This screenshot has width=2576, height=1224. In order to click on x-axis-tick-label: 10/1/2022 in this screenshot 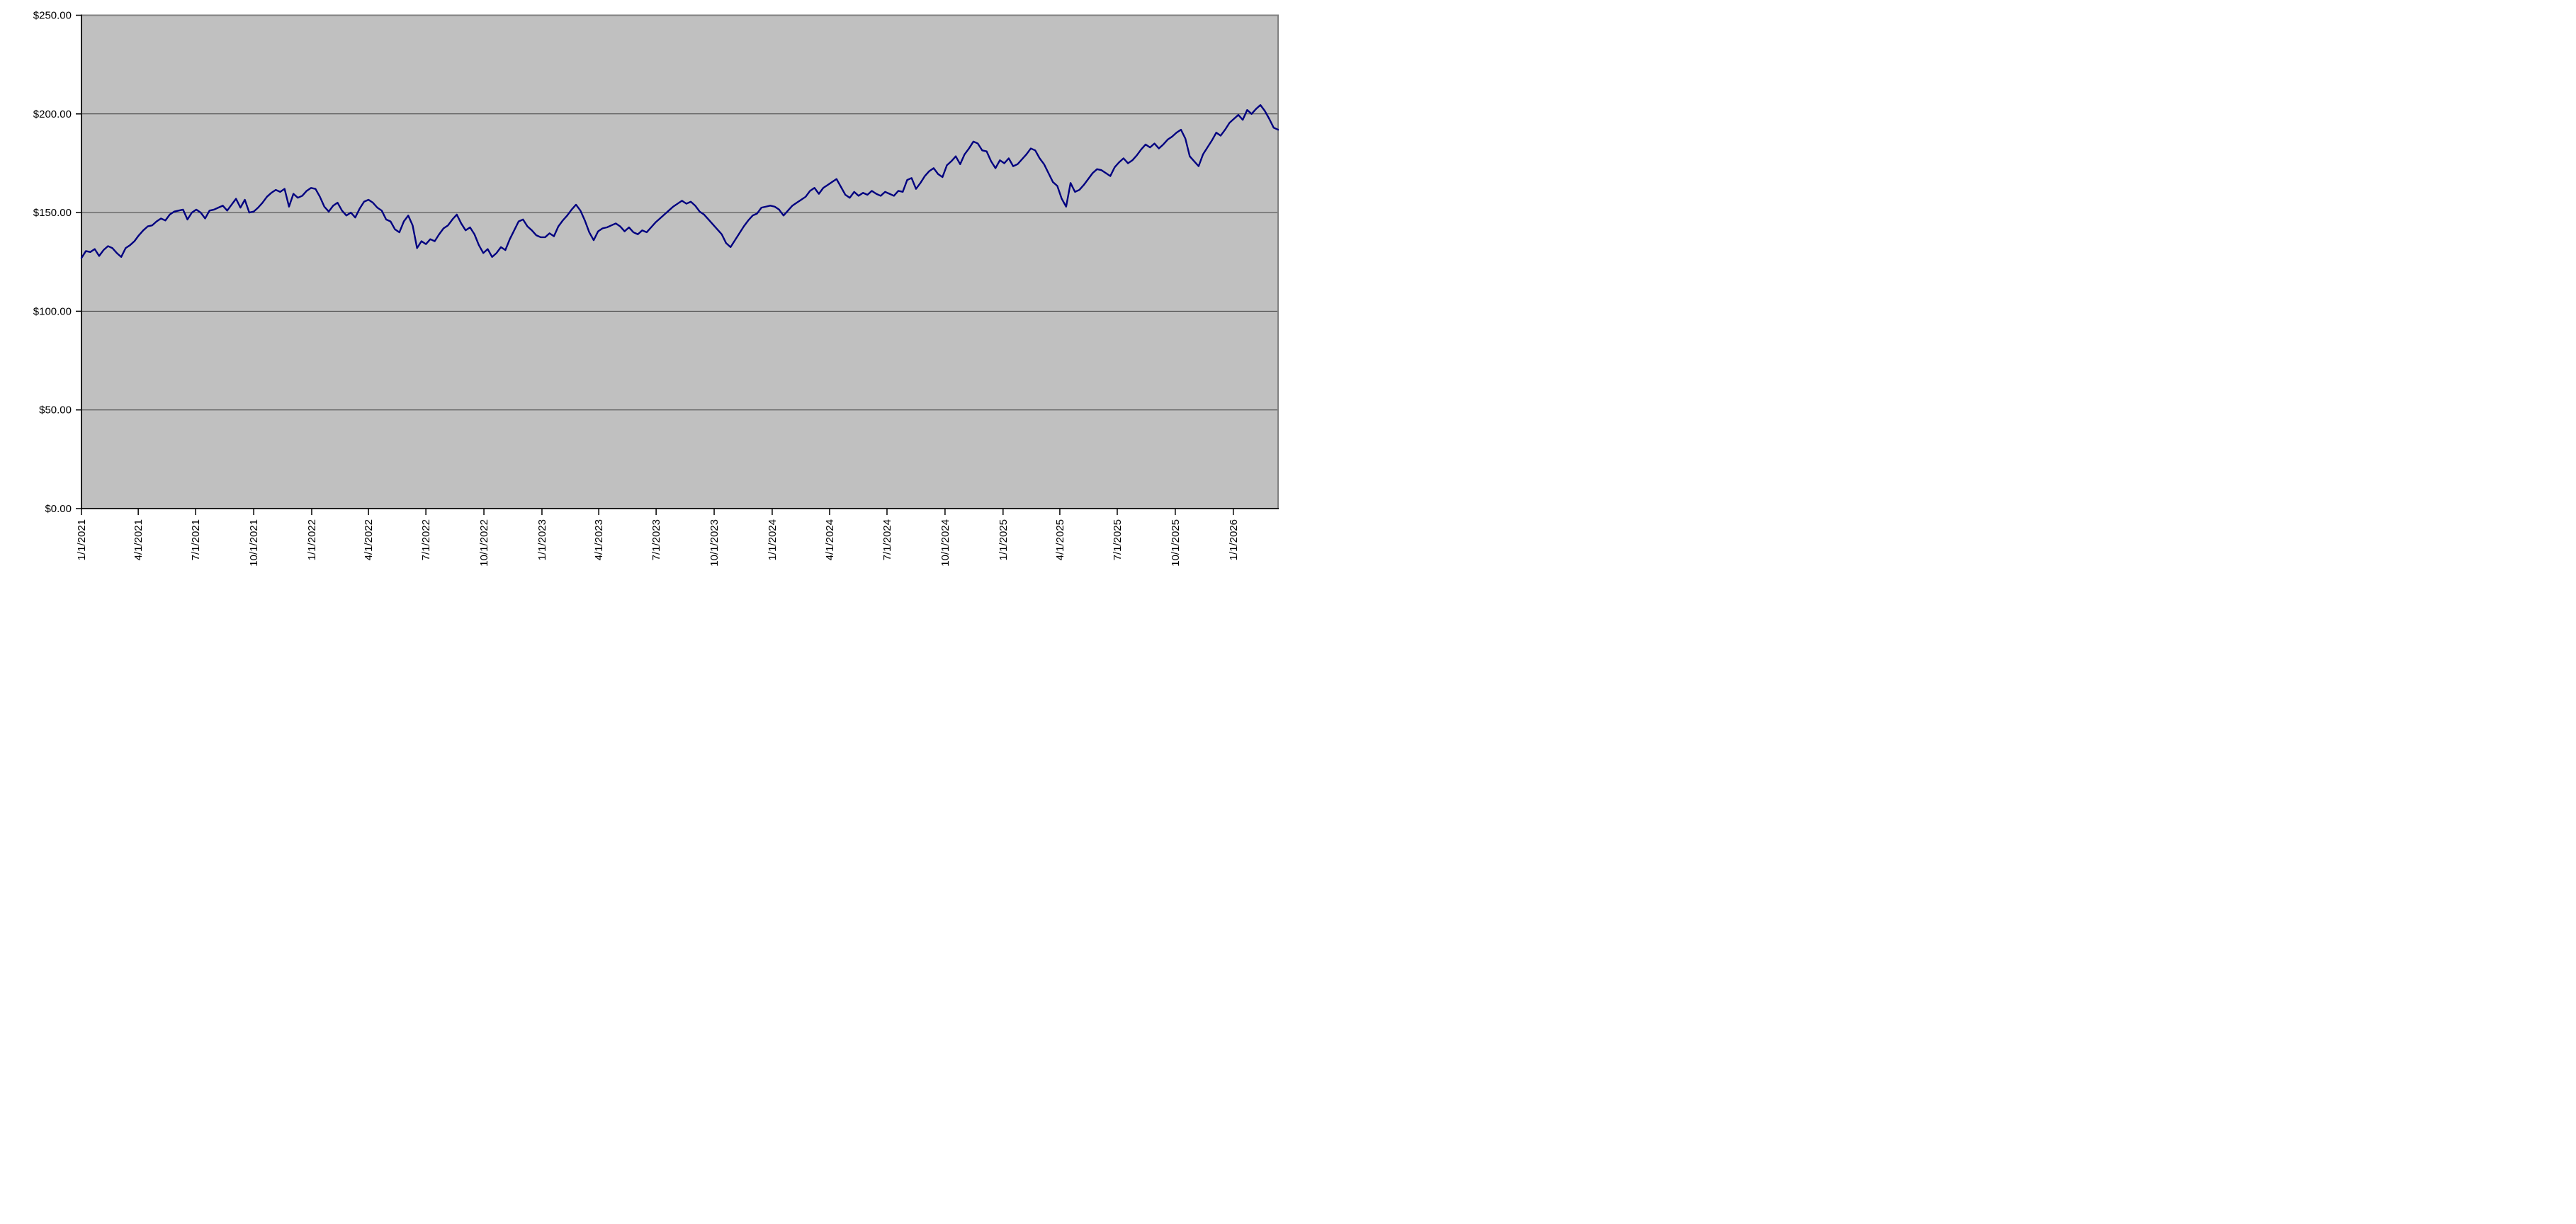, I will do `click(484, 543)`.